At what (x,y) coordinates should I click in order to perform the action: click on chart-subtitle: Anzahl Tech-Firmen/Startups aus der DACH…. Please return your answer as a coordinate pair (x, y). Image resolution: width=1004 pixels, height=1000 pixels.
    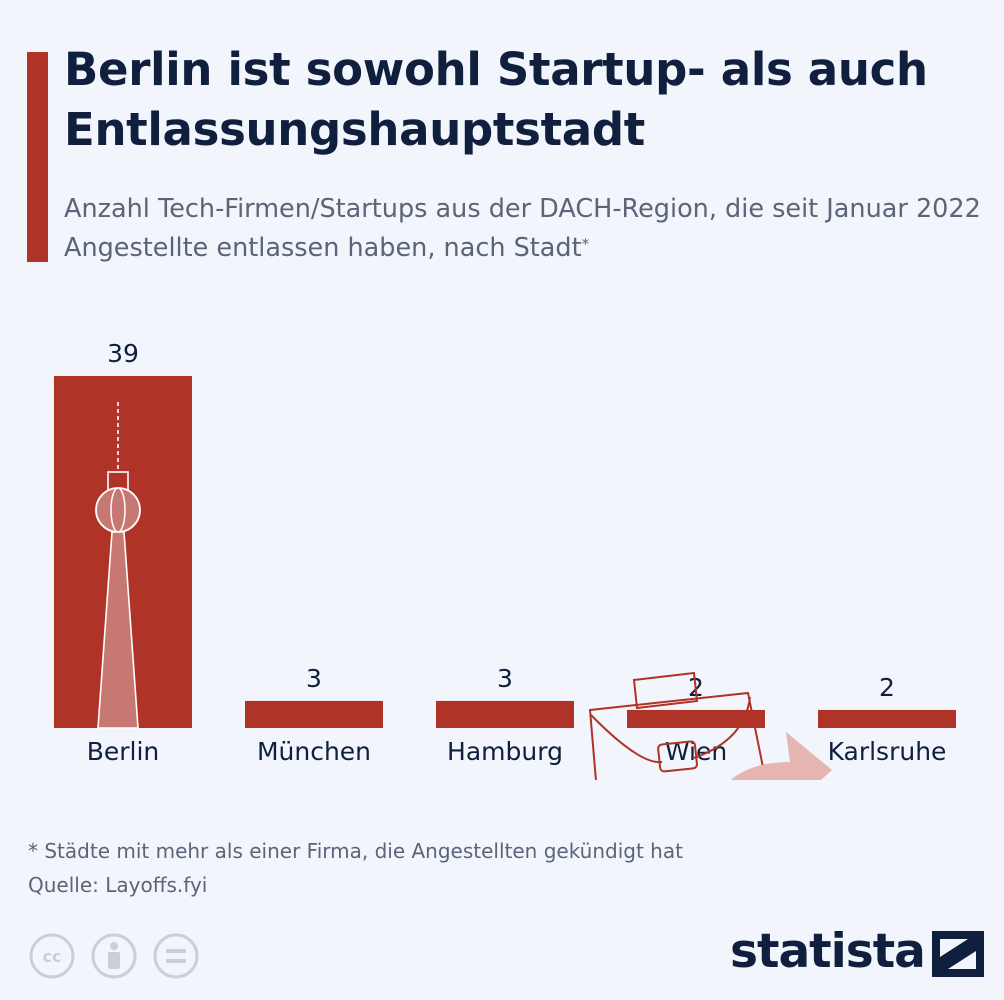
    Looking at the image, I should click on (529, 229).